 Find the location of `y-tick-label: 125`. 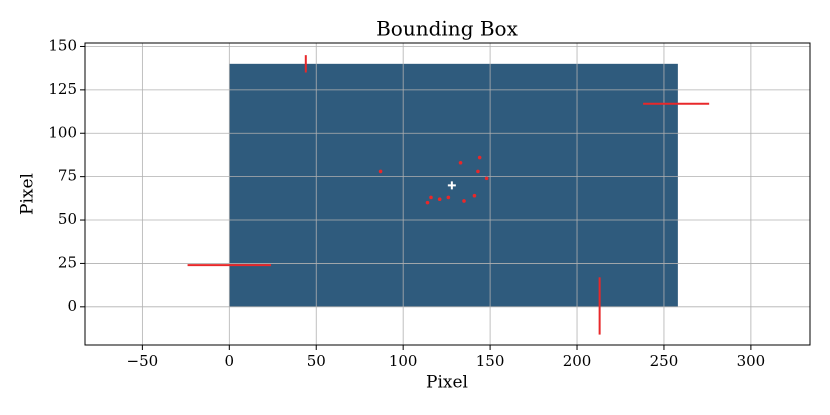

y-tick-label: 125 is located at coordinates (62, 89).